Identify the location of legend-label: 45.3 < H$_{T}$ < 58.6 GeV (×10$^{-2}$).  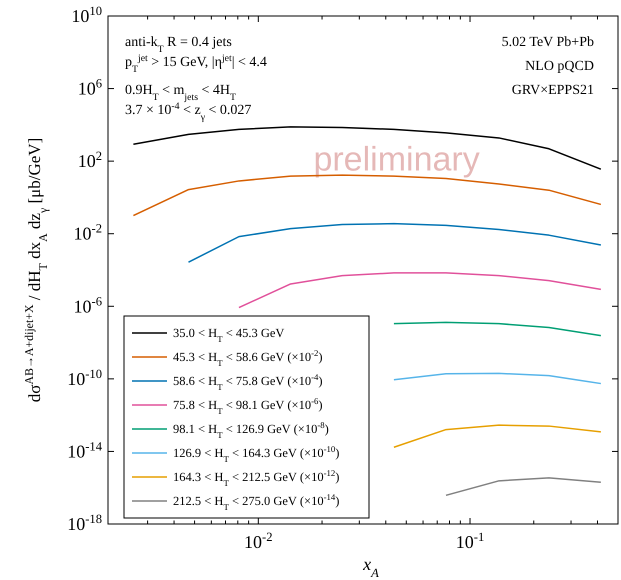
(248, 358).